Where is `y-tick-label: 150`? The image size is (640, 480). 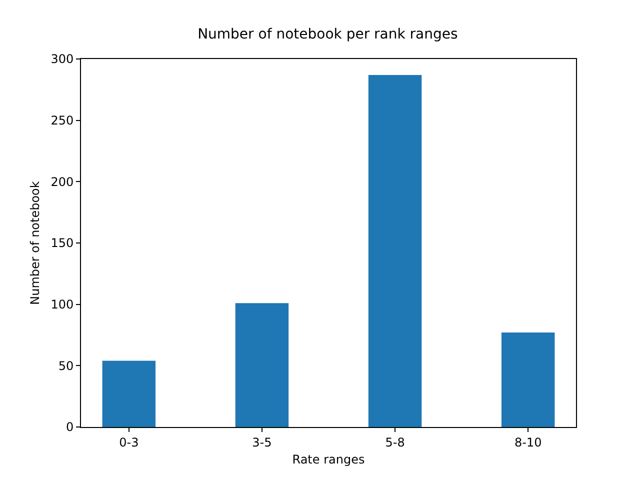
y-tick-label: 150 is located at coordinates (62, 243).